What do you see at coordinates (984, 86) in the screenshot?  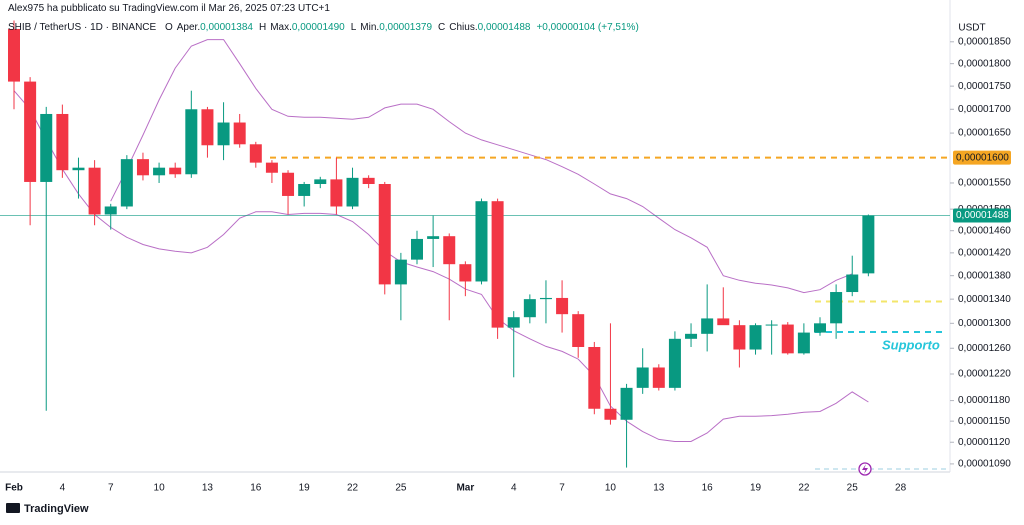 I see `y-tick-label: 0,00001750` at bounding box center [984, 86].